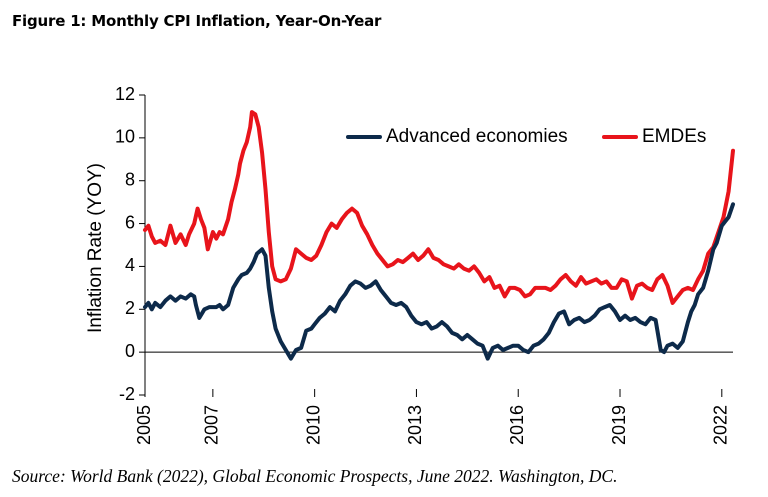 The width and height of the screenshot is (768, 497). What do you see at coordinates (619, 425) in the screenshot?
I see `x-tick-label: 2019` at bounding box center [619, 425].